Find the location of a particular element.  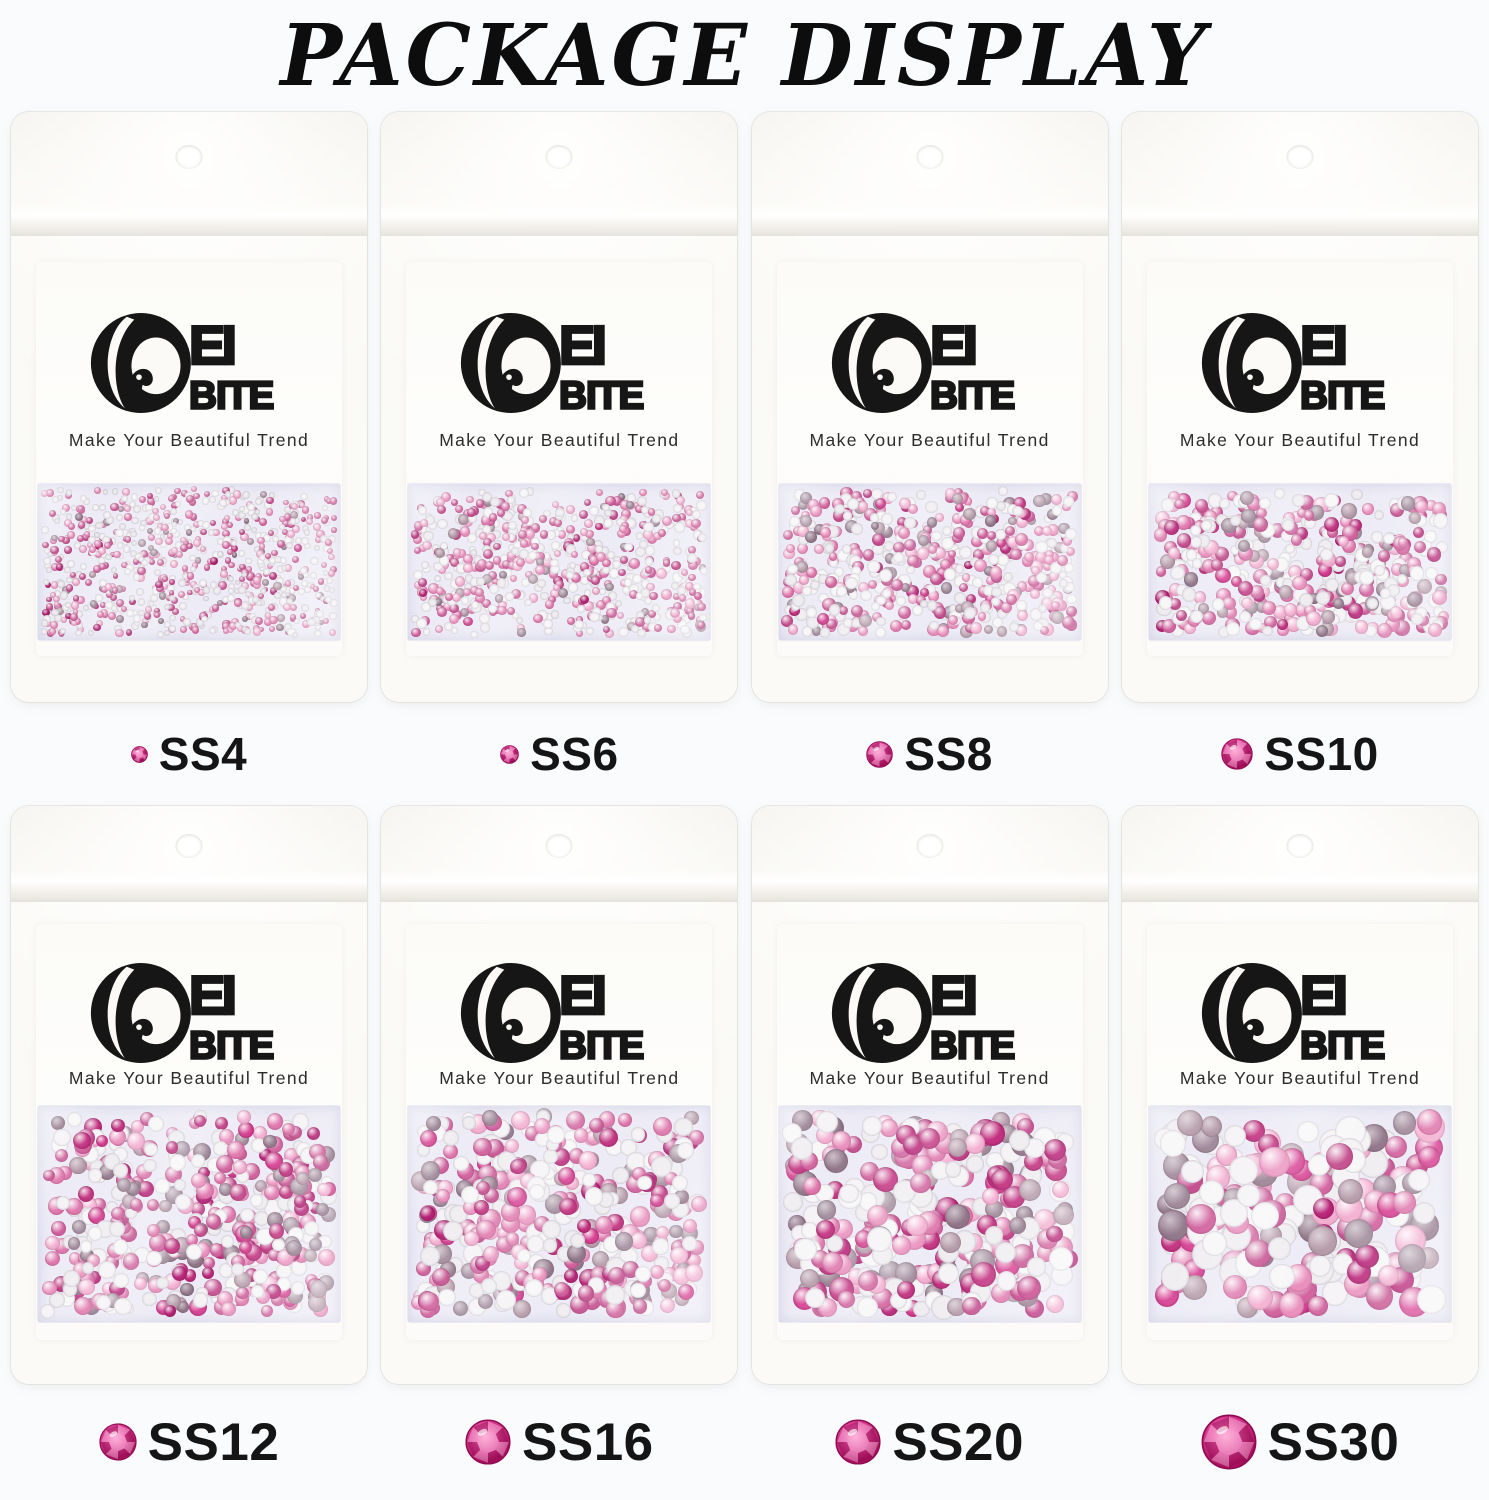

zip-seal is located at coordinates (189, 220).